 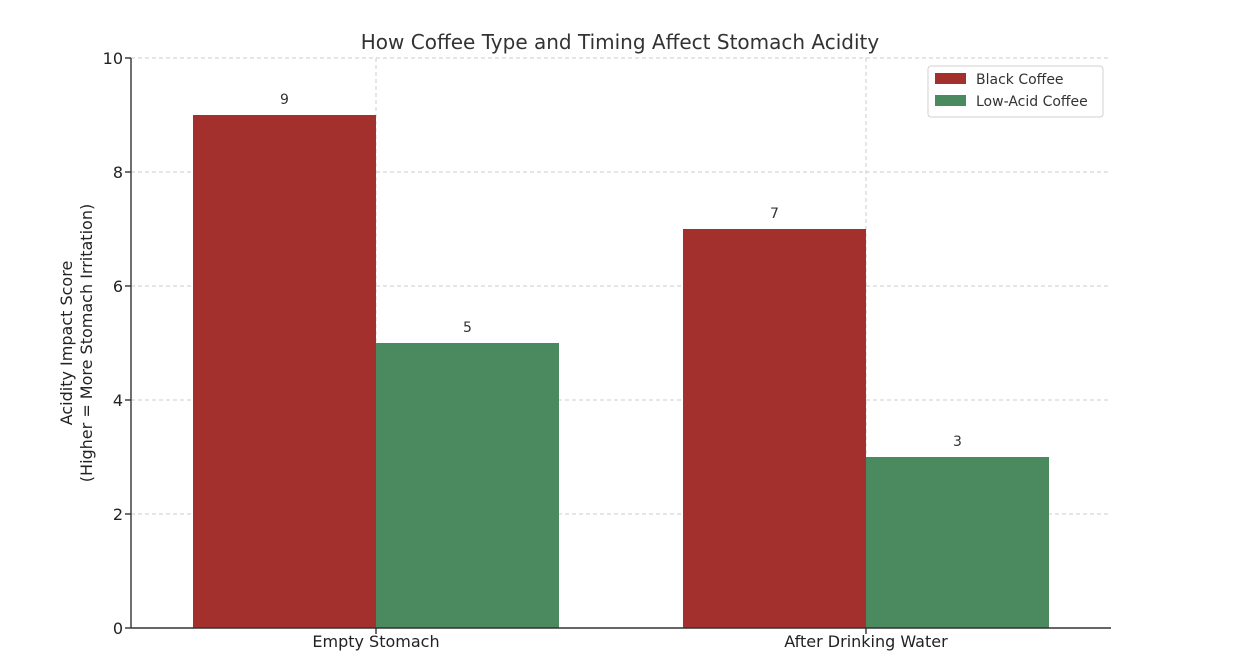 What do you see at coordinates (118, 628) in the screenshot?
I see `y-tick-label: 0` at bounding box center [118, 628].